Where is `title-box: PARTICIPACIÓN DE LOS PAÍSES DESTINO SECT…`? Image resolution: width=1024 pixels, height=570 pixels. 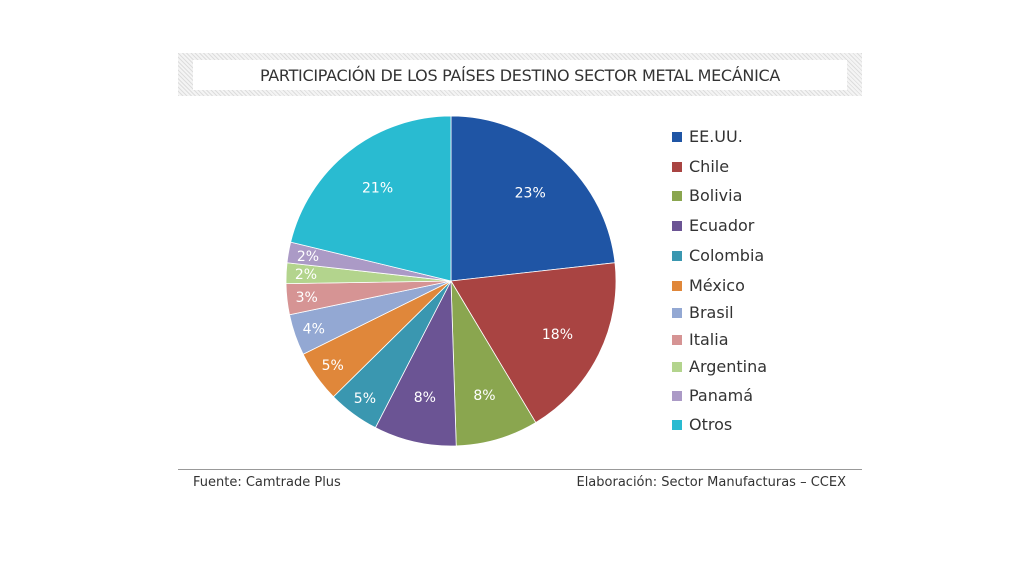
title-box: PARTICIPACIÓN DE LOS PAÍSES DESTINO SECT… is located at coordinates (520, 74).